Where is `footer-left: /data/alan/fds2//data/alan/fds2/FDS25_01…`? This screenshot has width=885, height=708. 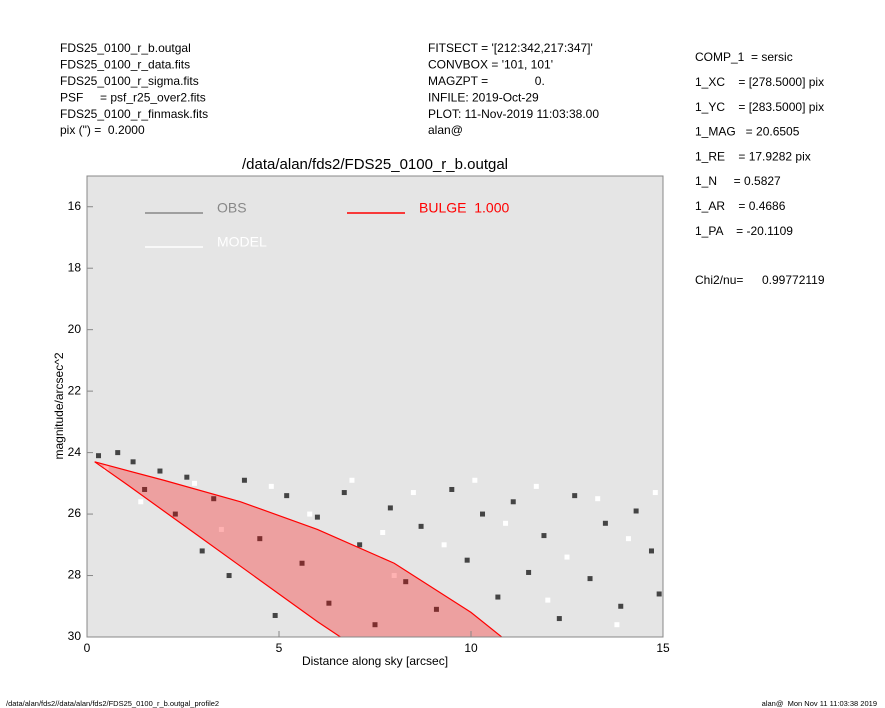
footer-left: /data/alan/fds2//data/alan/fds2/FDS25_01… is located at coordinates (112, 703).